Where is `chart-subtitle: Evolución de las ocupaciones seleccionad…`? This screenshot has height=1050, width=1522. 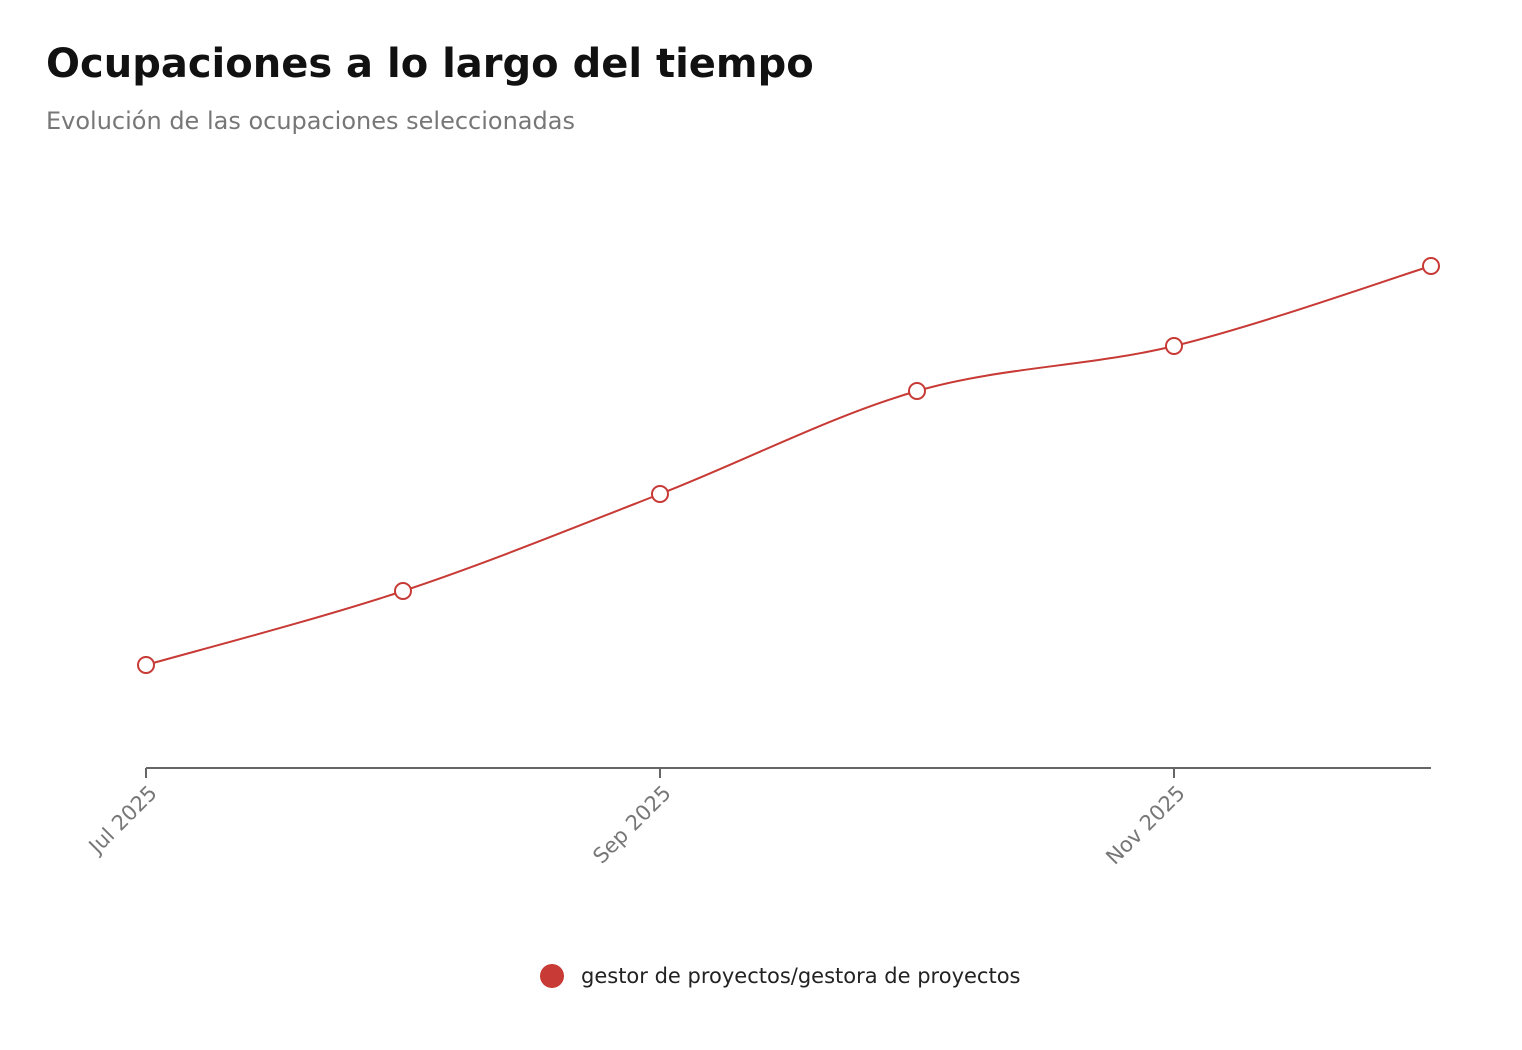 chart-subtitle: Evolución de las ocupaciones seleccionad… is located at coordinates (310, 121).